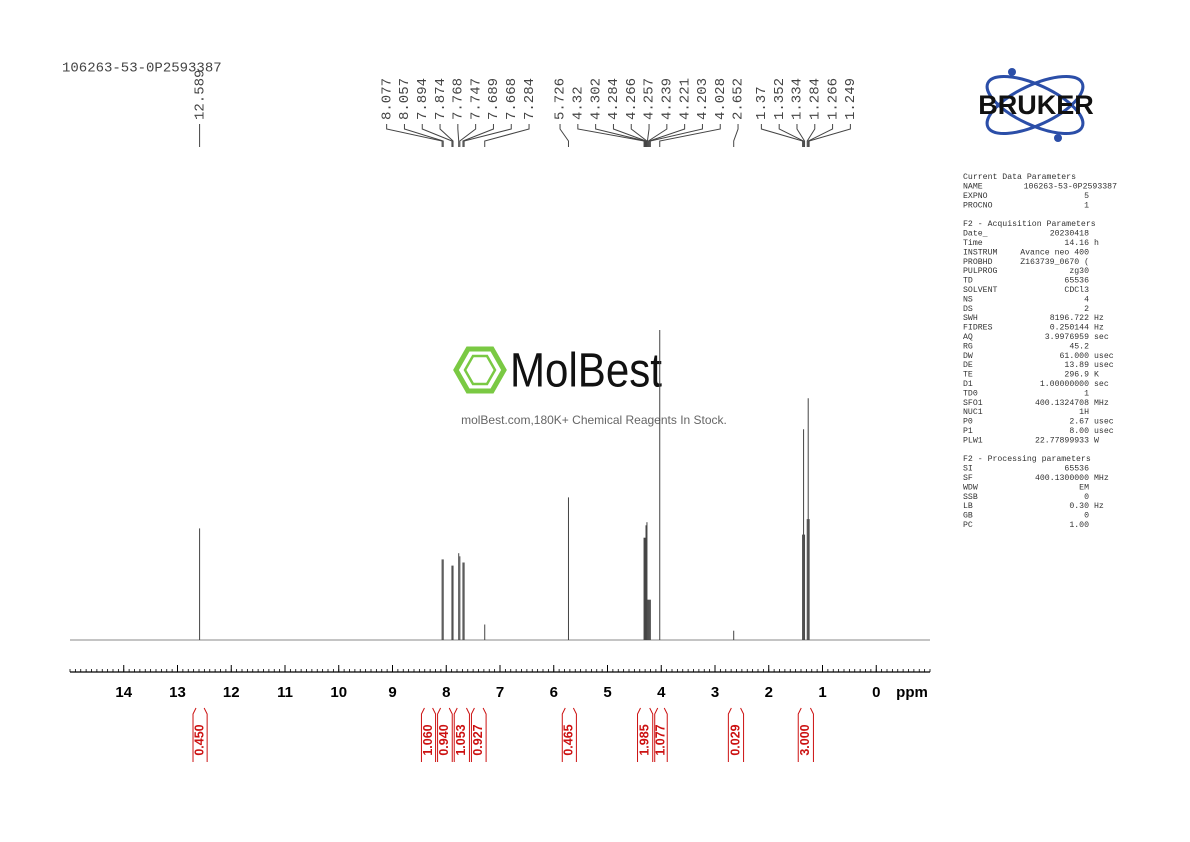  I want to click on peak-label: 4.257, so click(650, 99).